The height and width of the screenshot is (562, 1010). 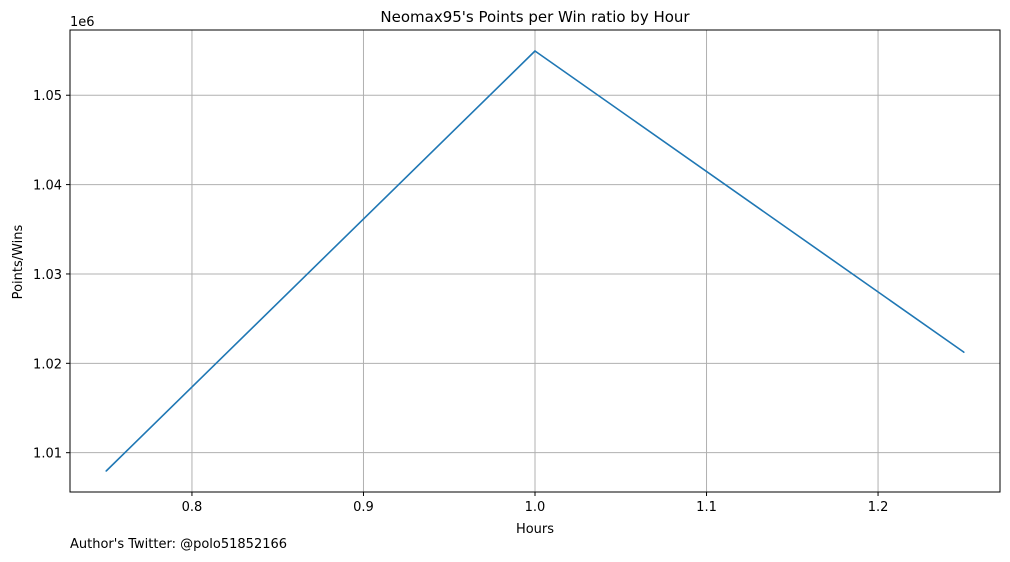 What do you see at coordinates (535, 17) in the screenshot?
I see `chart-title: Neomax95's Points per Win ratio by Hour` at bounding box center [535, 17].